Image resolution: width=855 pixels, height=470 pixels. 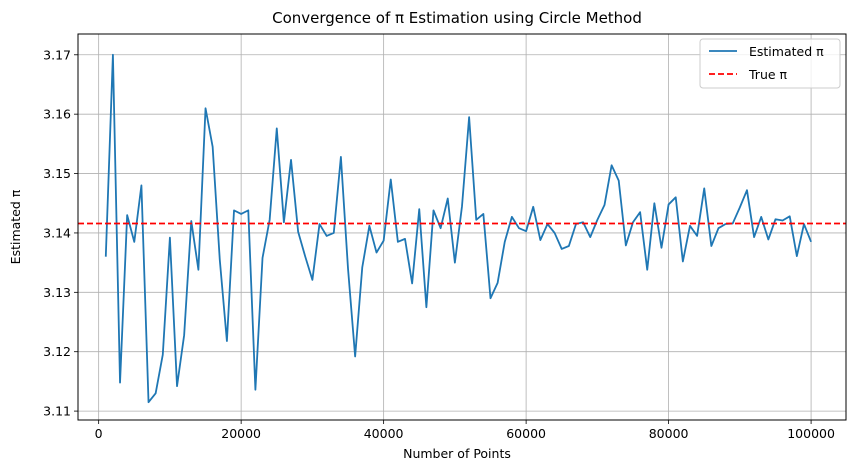 I want to click on y-tick-label: 3.13, so click(x=57, y=292).